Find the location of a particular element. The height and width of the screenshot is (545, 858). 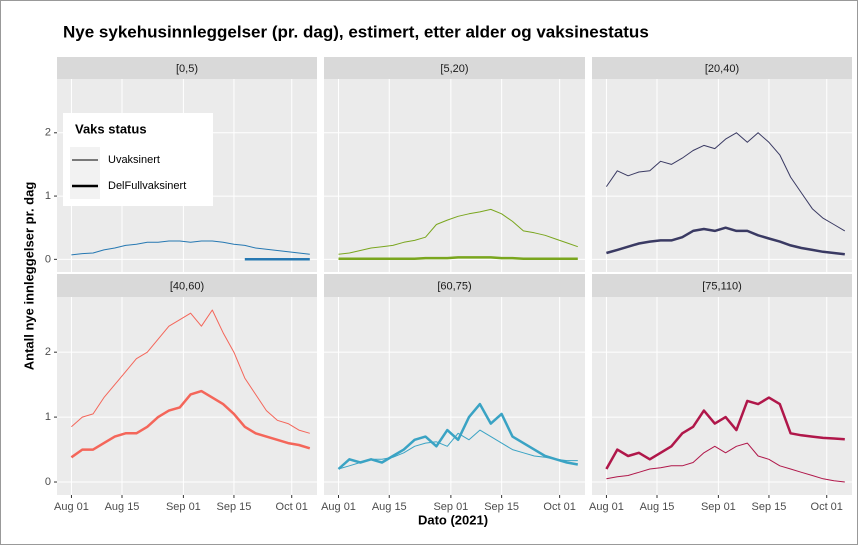

strip-label: [75,110) is located at coordinates (722, 286).